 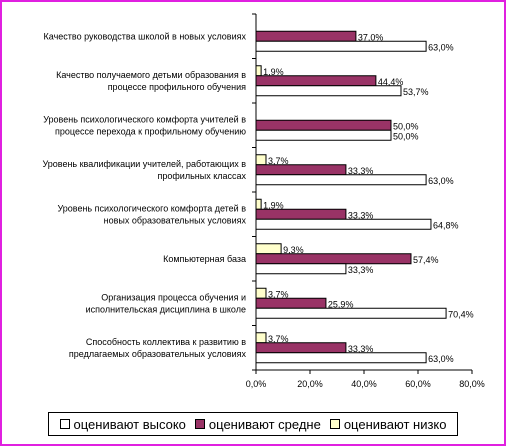 What do you see at coordinates (175, 220) in the screenshot?
I see `category-label: новых образовательных условиях` at bounding box center [175, 220].